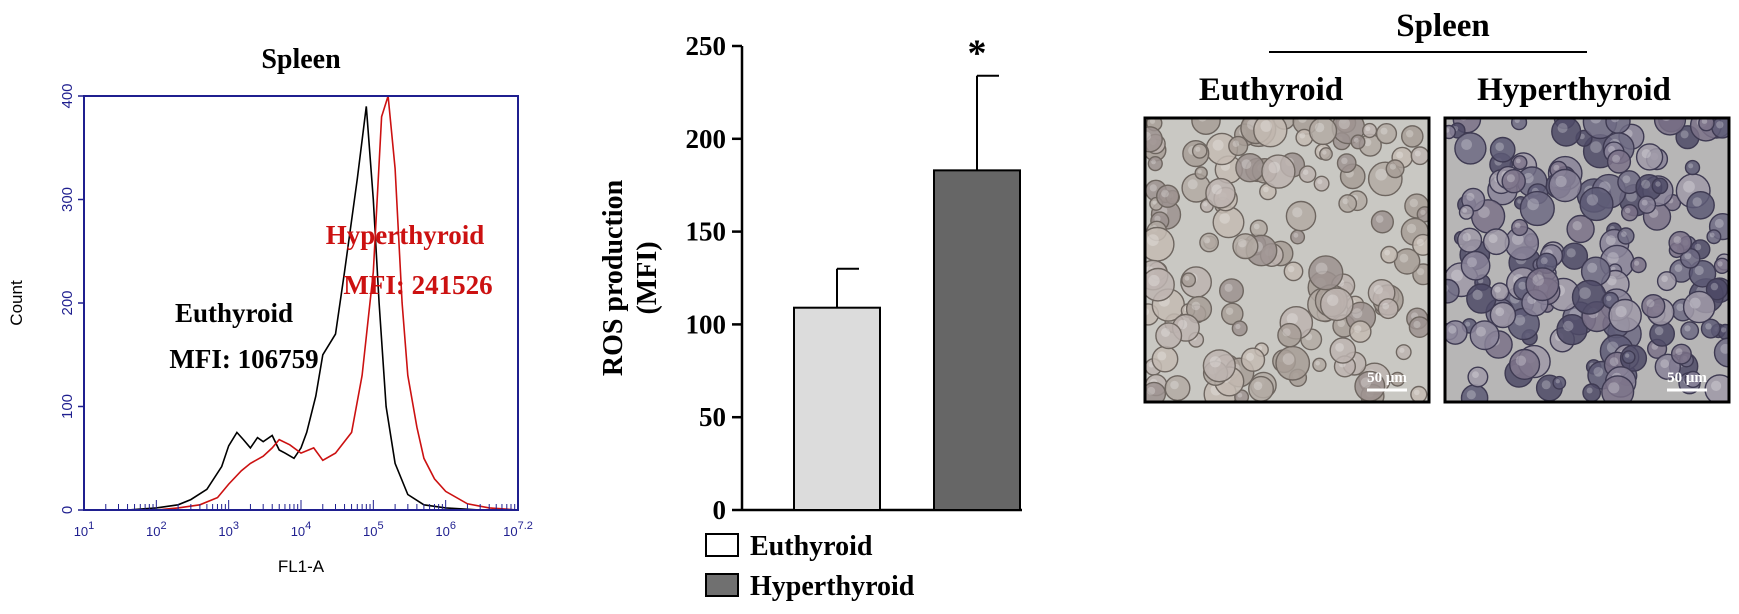  Describe the element at coordinates (706, 139) in the screenshot. I see `bar-y-tick-label: 200` at that location.